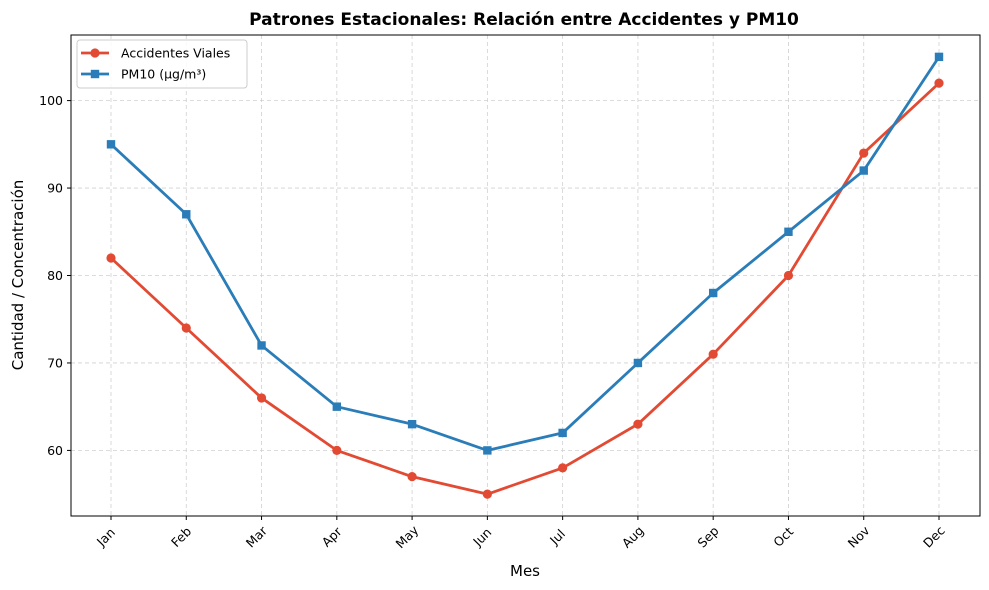 The image size is (989, 590). What do you see at coordinates (55, 188) in the screenshot?
I see `y-tick-label: 90` at bounding box center [55, 188].